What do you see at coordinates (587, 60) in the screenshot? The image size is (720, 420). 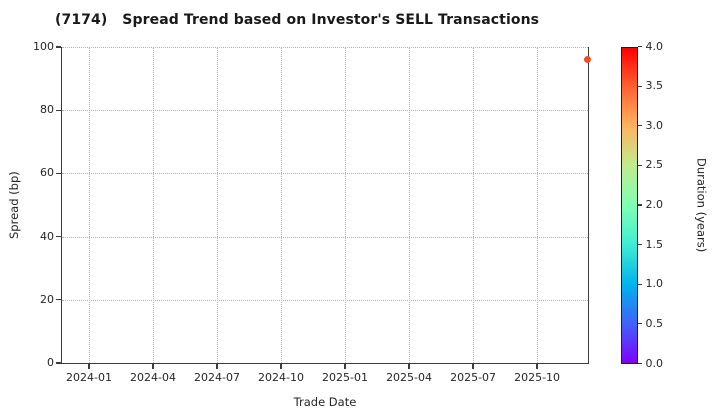 I see `data-point` at bounding box center [587, 60].